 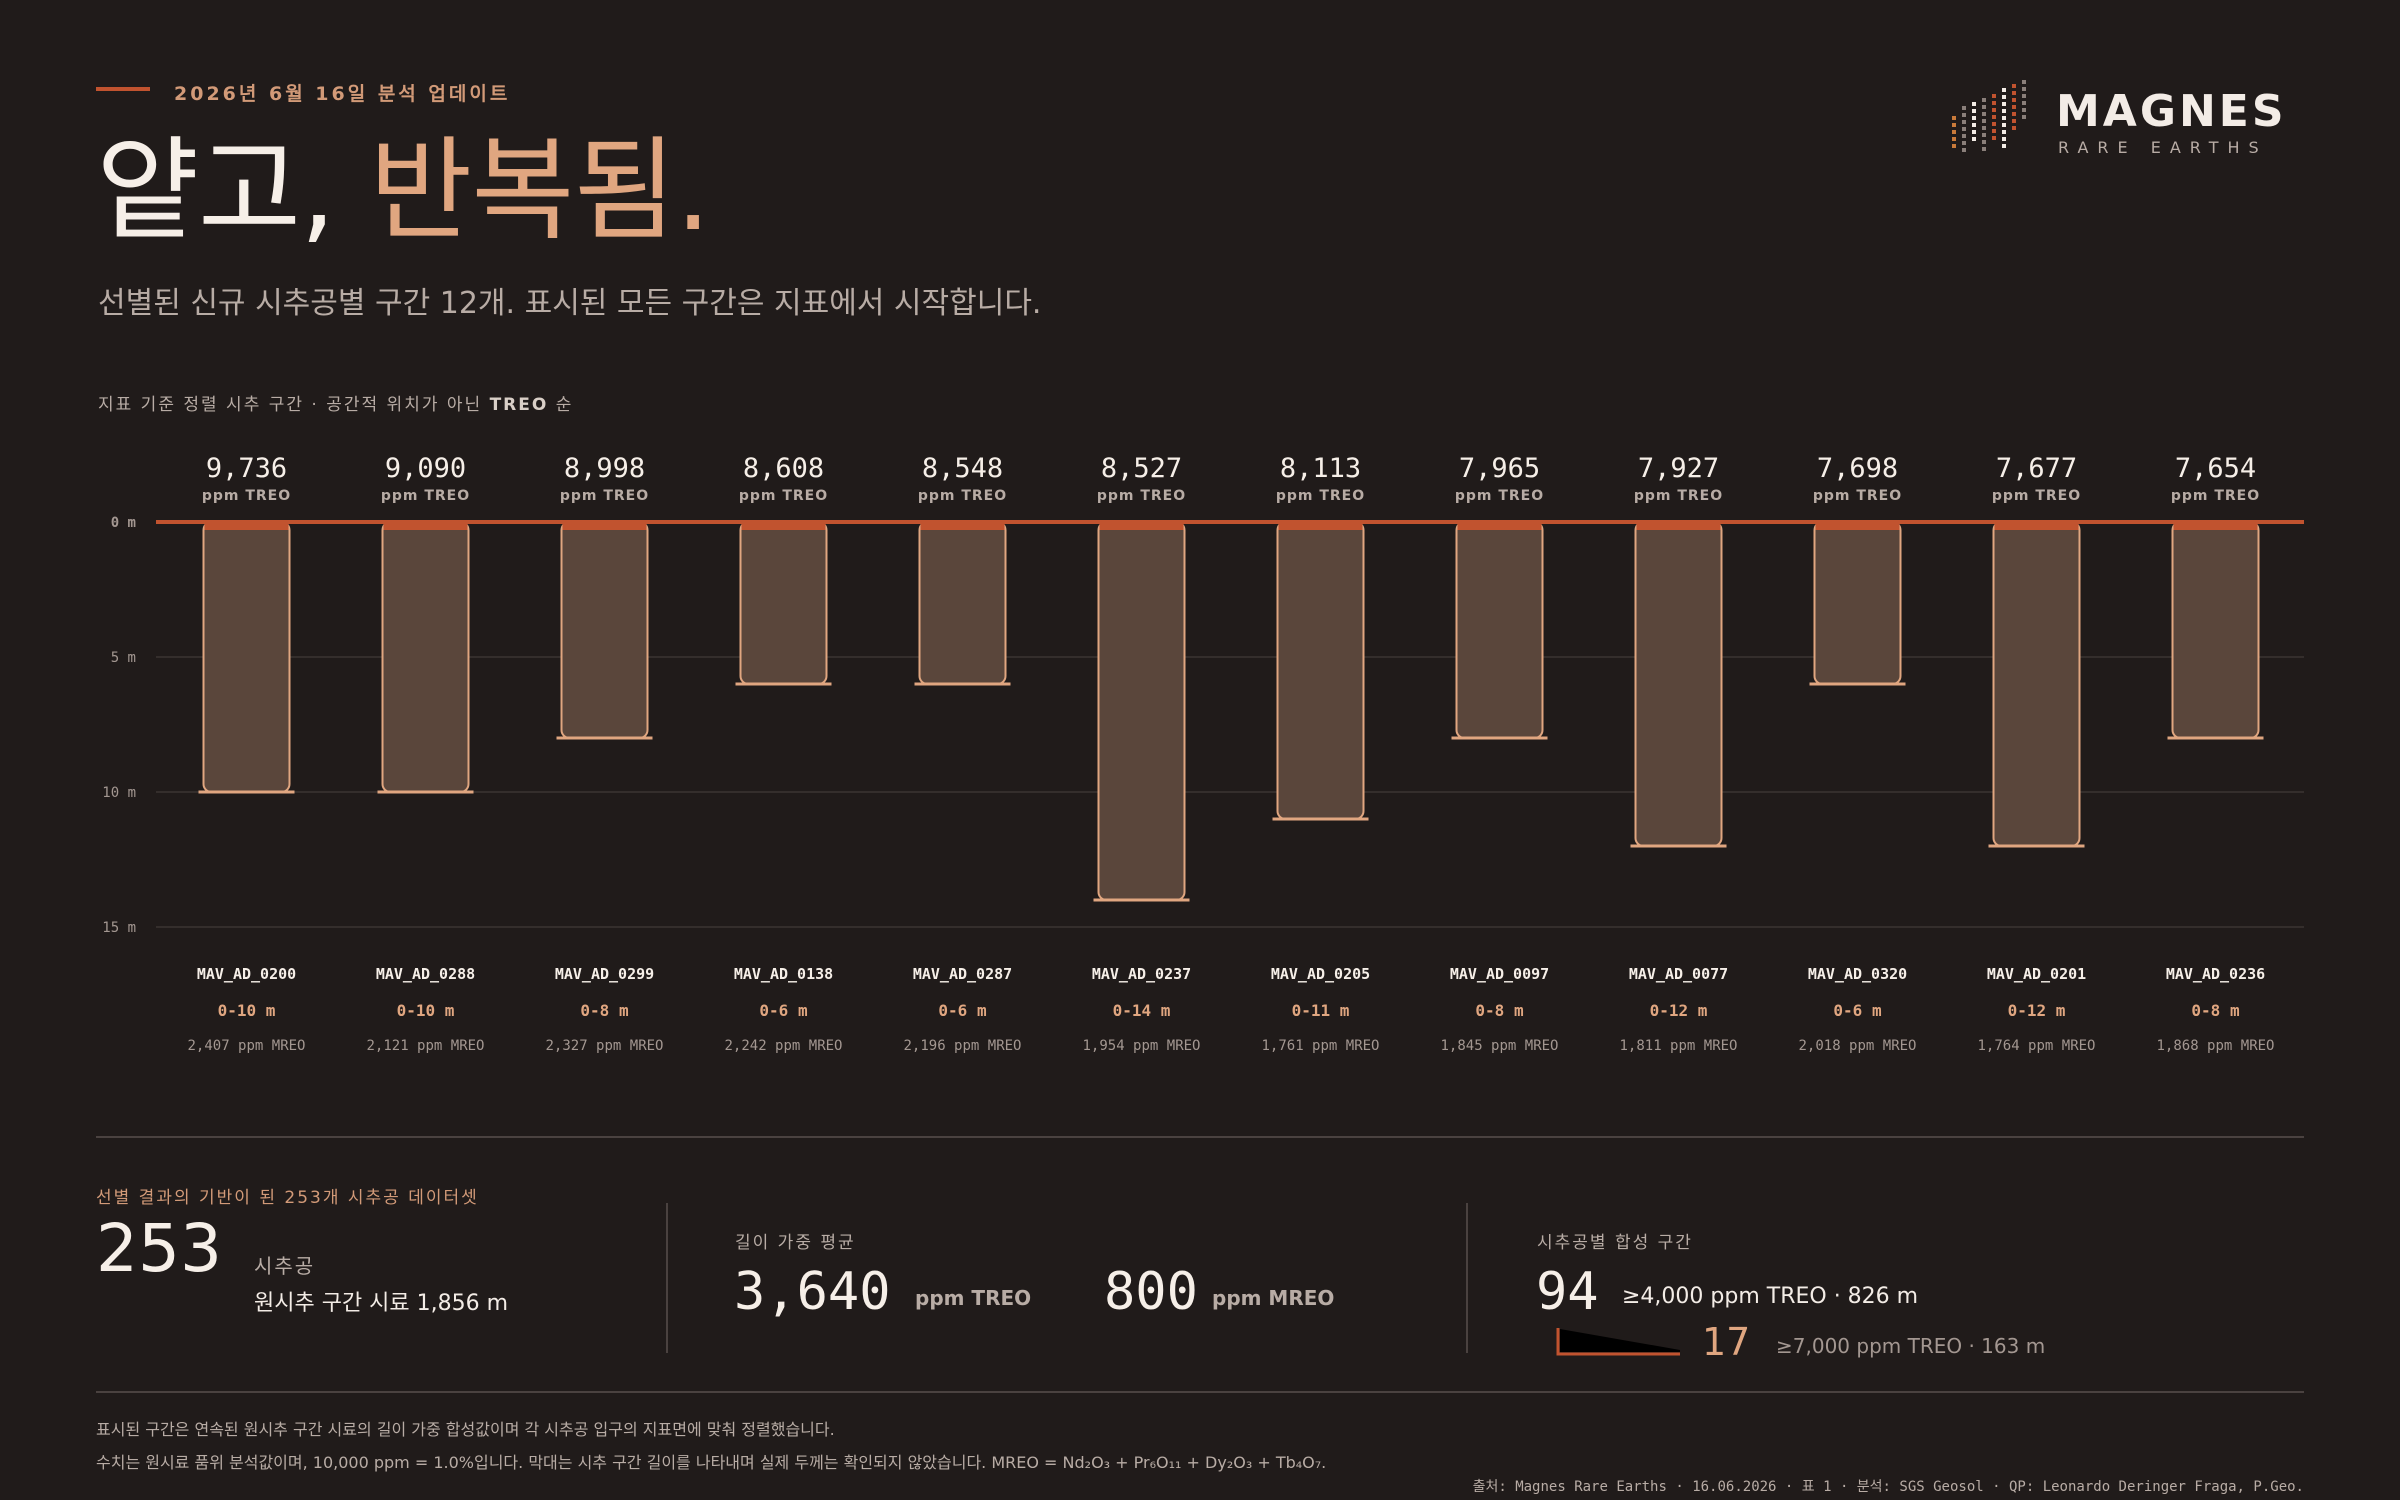 What do you see at coordinates (1857, 1046) in the screenshot?
I see `mreo-label: 2,018 ppm MREO` at bounding box center [1857, 1046].